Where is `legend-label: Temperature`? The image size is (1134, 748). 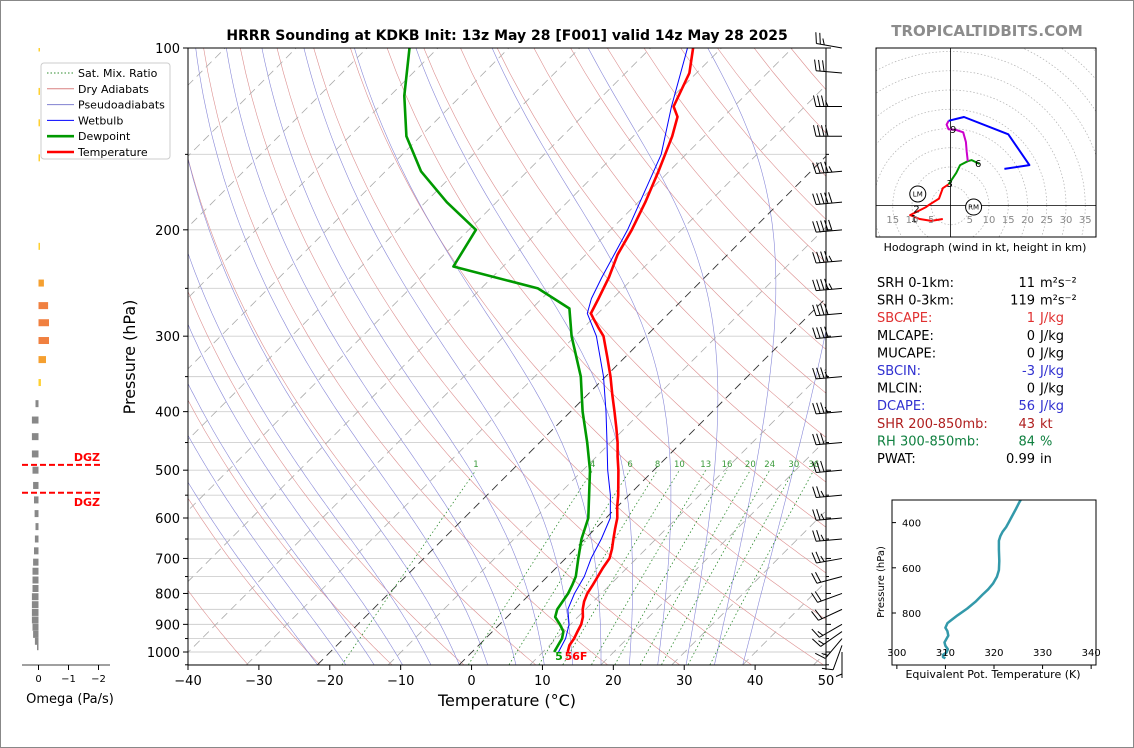 legend-label: Temperature is located at coordinates (112, 152).